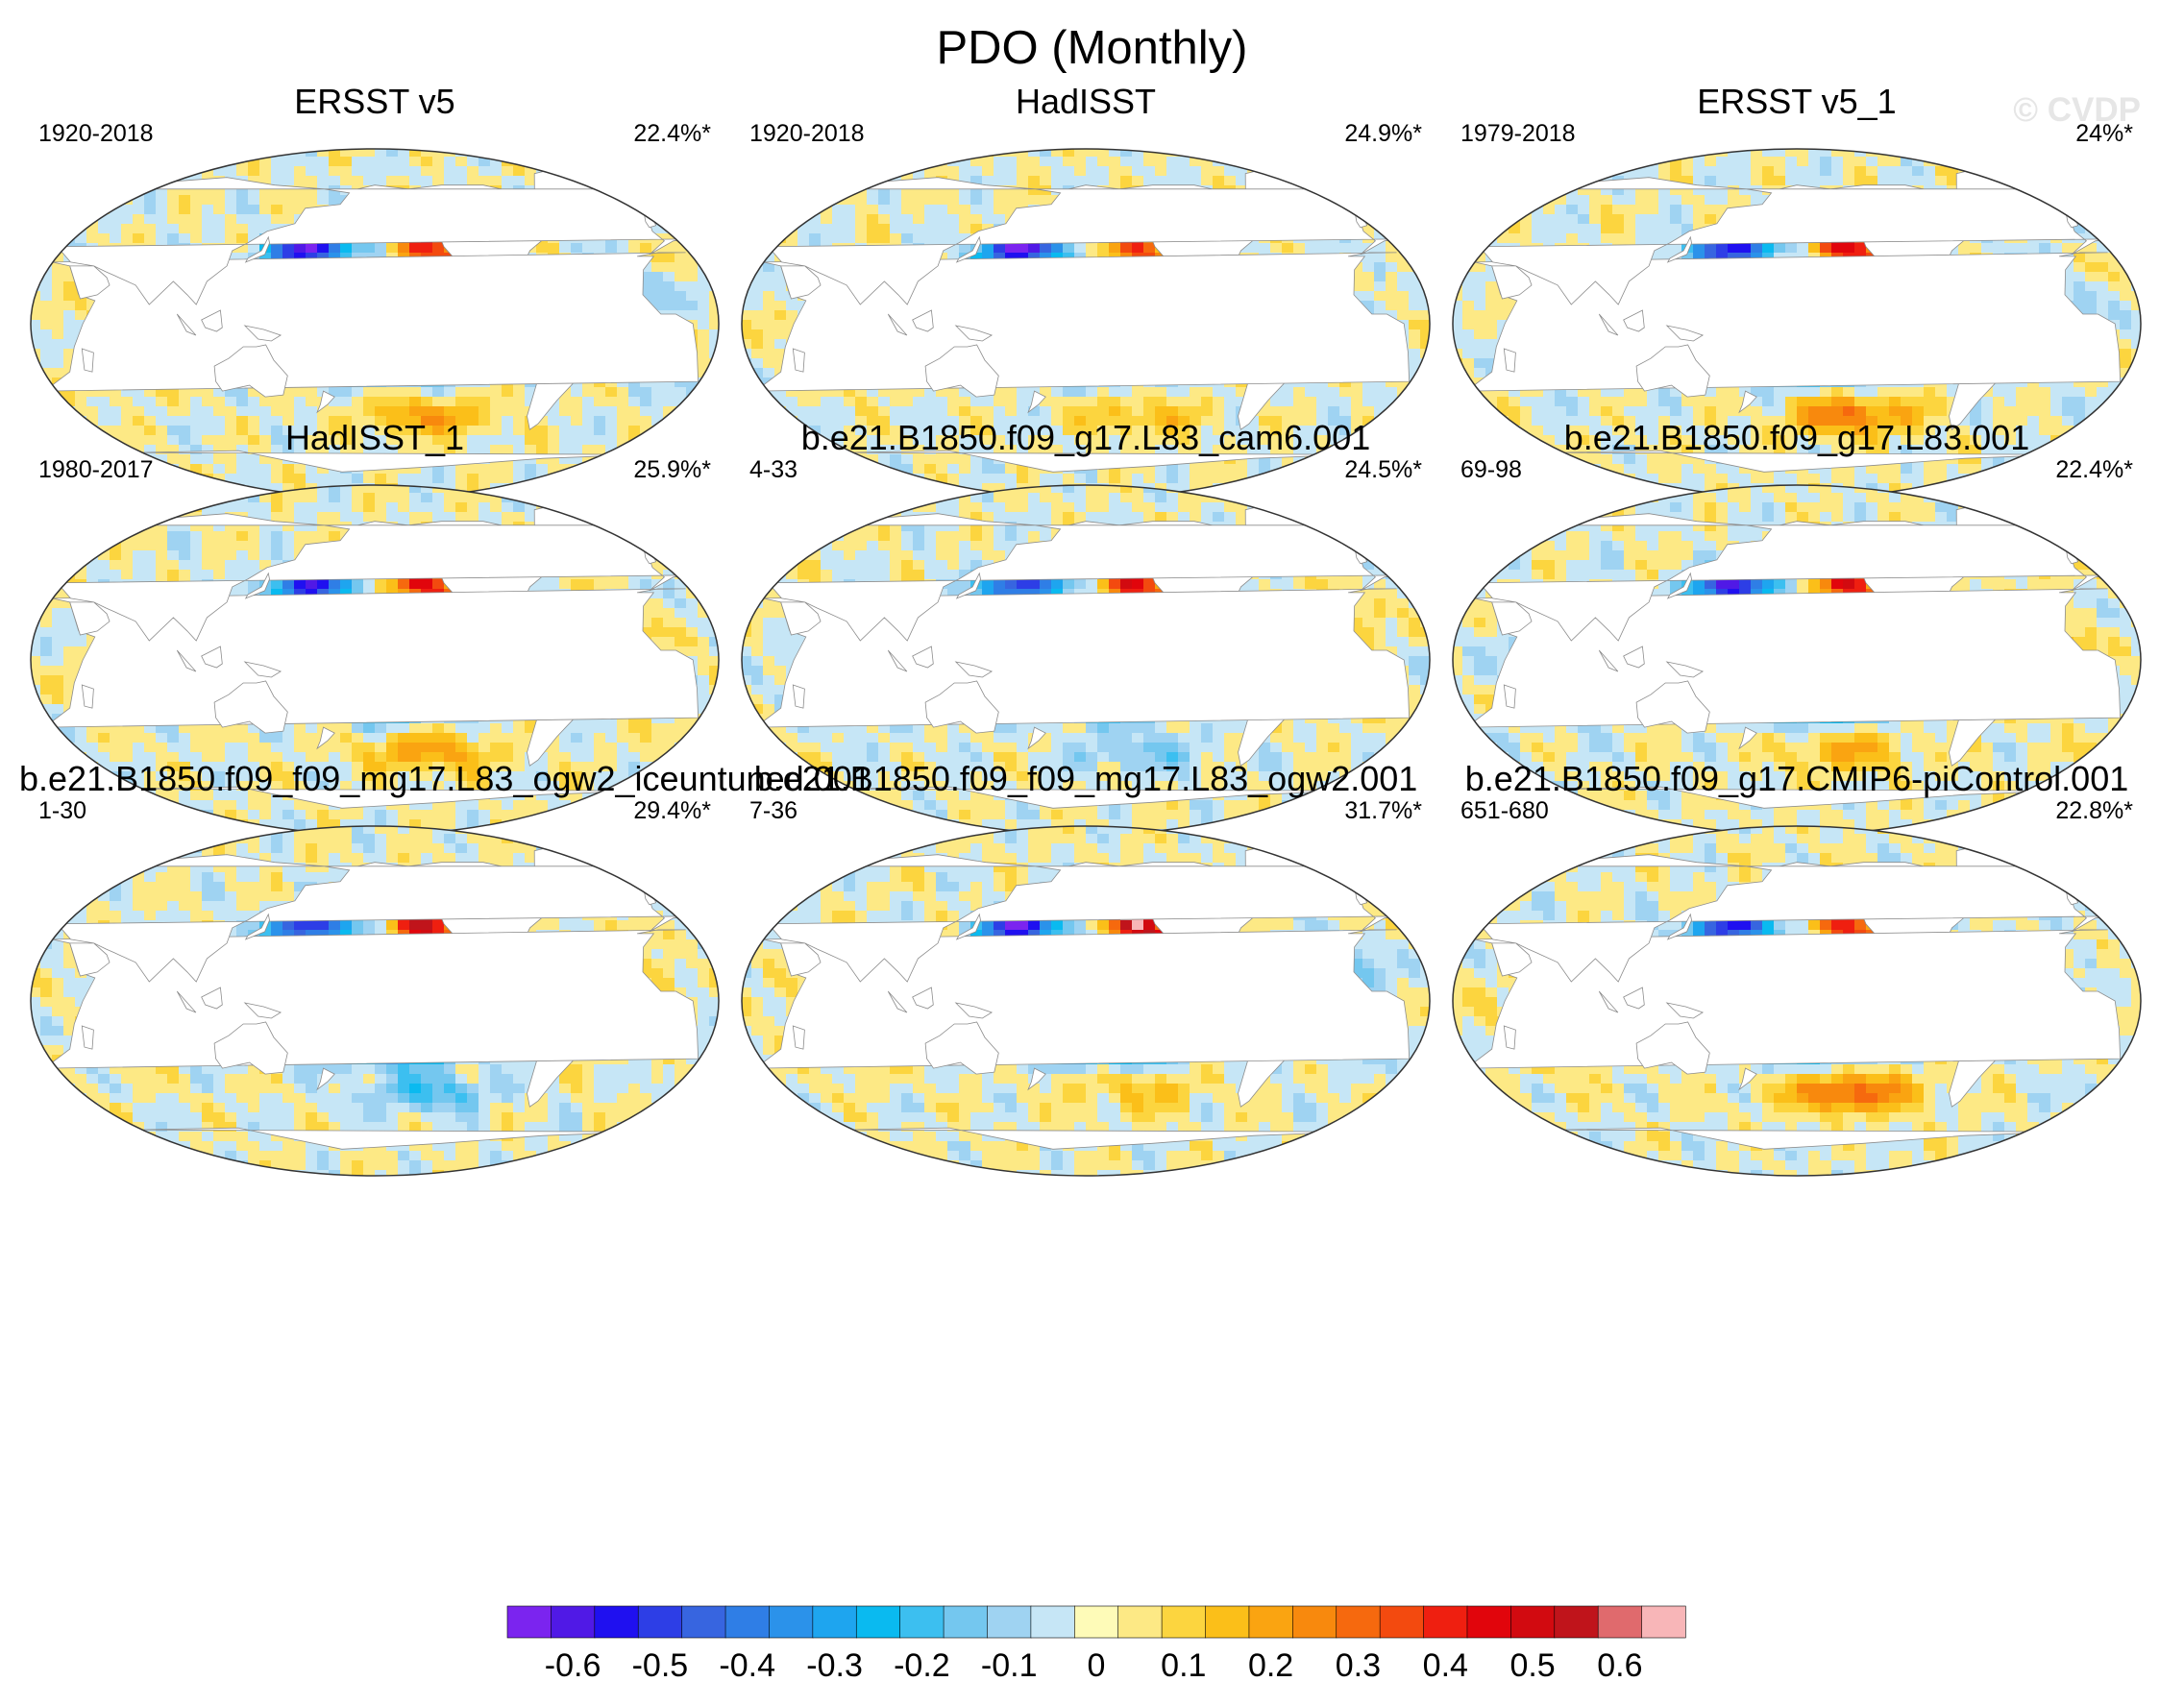 The height and width of the screenshot is (1706, 2184). What do you see at coordinates (1796, 102) in the screenshot?
I see `panel-title: ERSST v5_1` at bounding box center [1796, 102].